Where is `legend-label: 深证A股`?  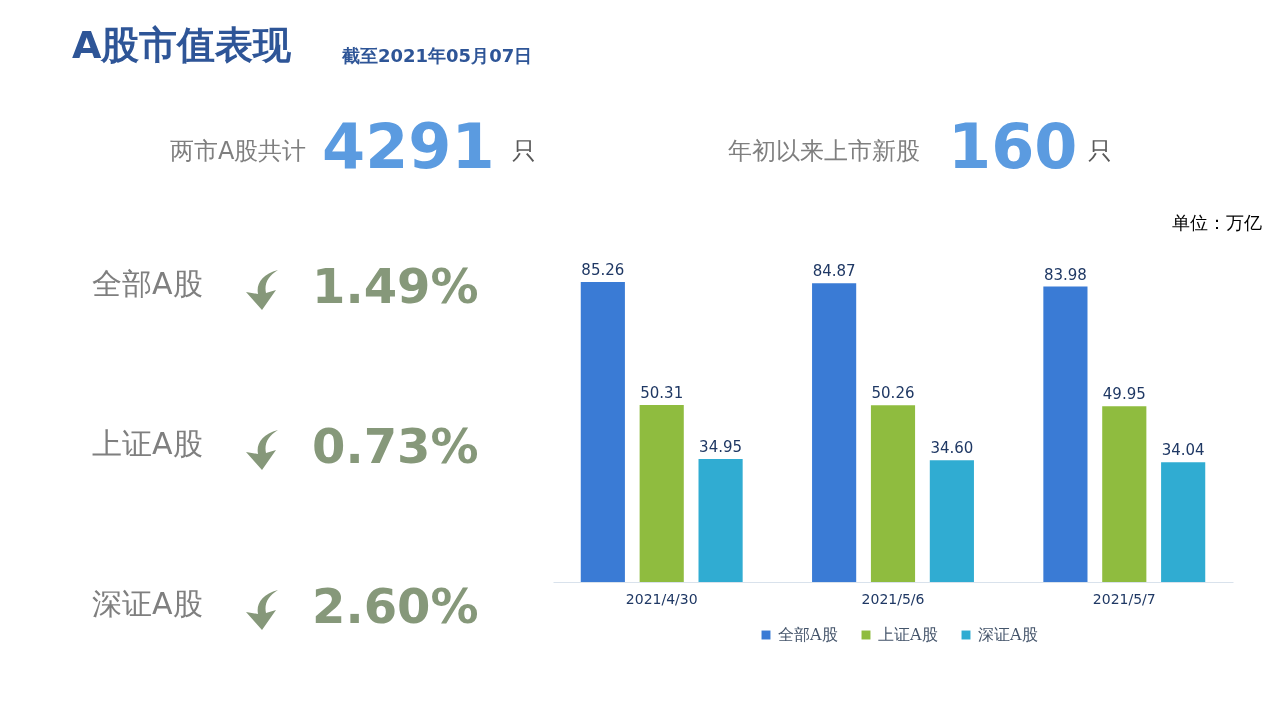 legend-label: 深证A股 is located at coordinates (1008, 634).